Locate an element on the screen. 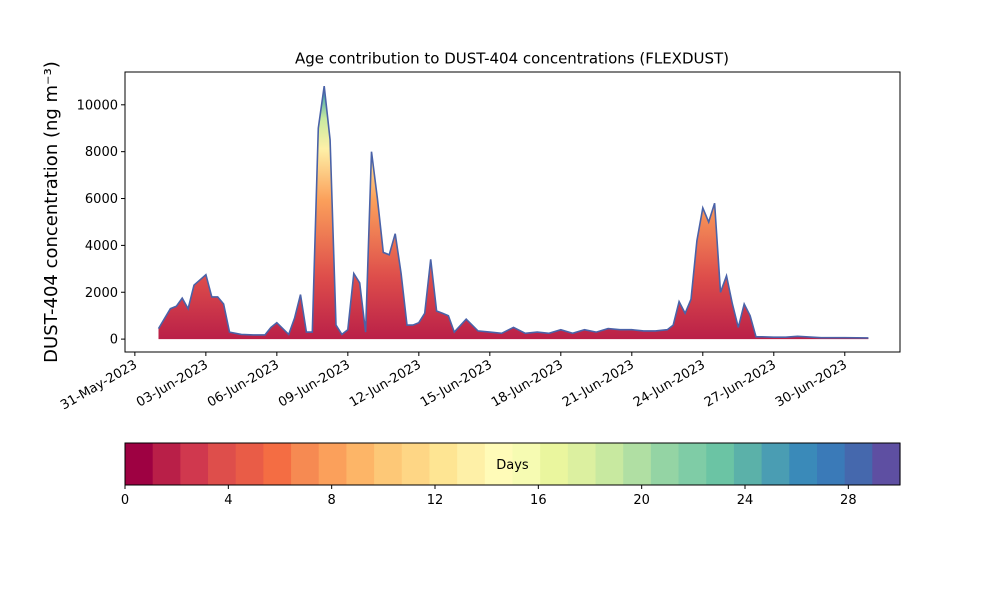 The image size is (1000, 604). x-tick-label: 30-Jun-2023 is located at coordinates (811, 383).